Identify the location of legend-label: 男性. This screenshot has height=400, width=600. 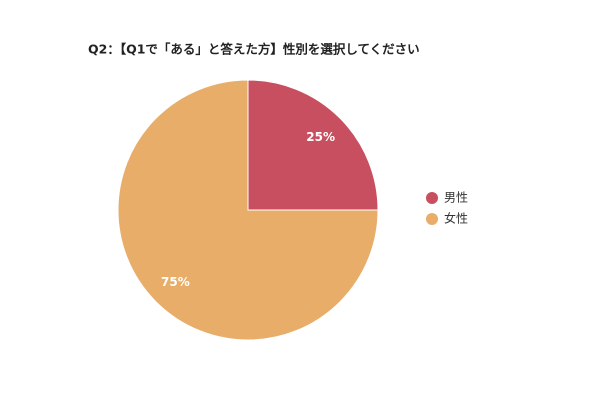
(456, 198).